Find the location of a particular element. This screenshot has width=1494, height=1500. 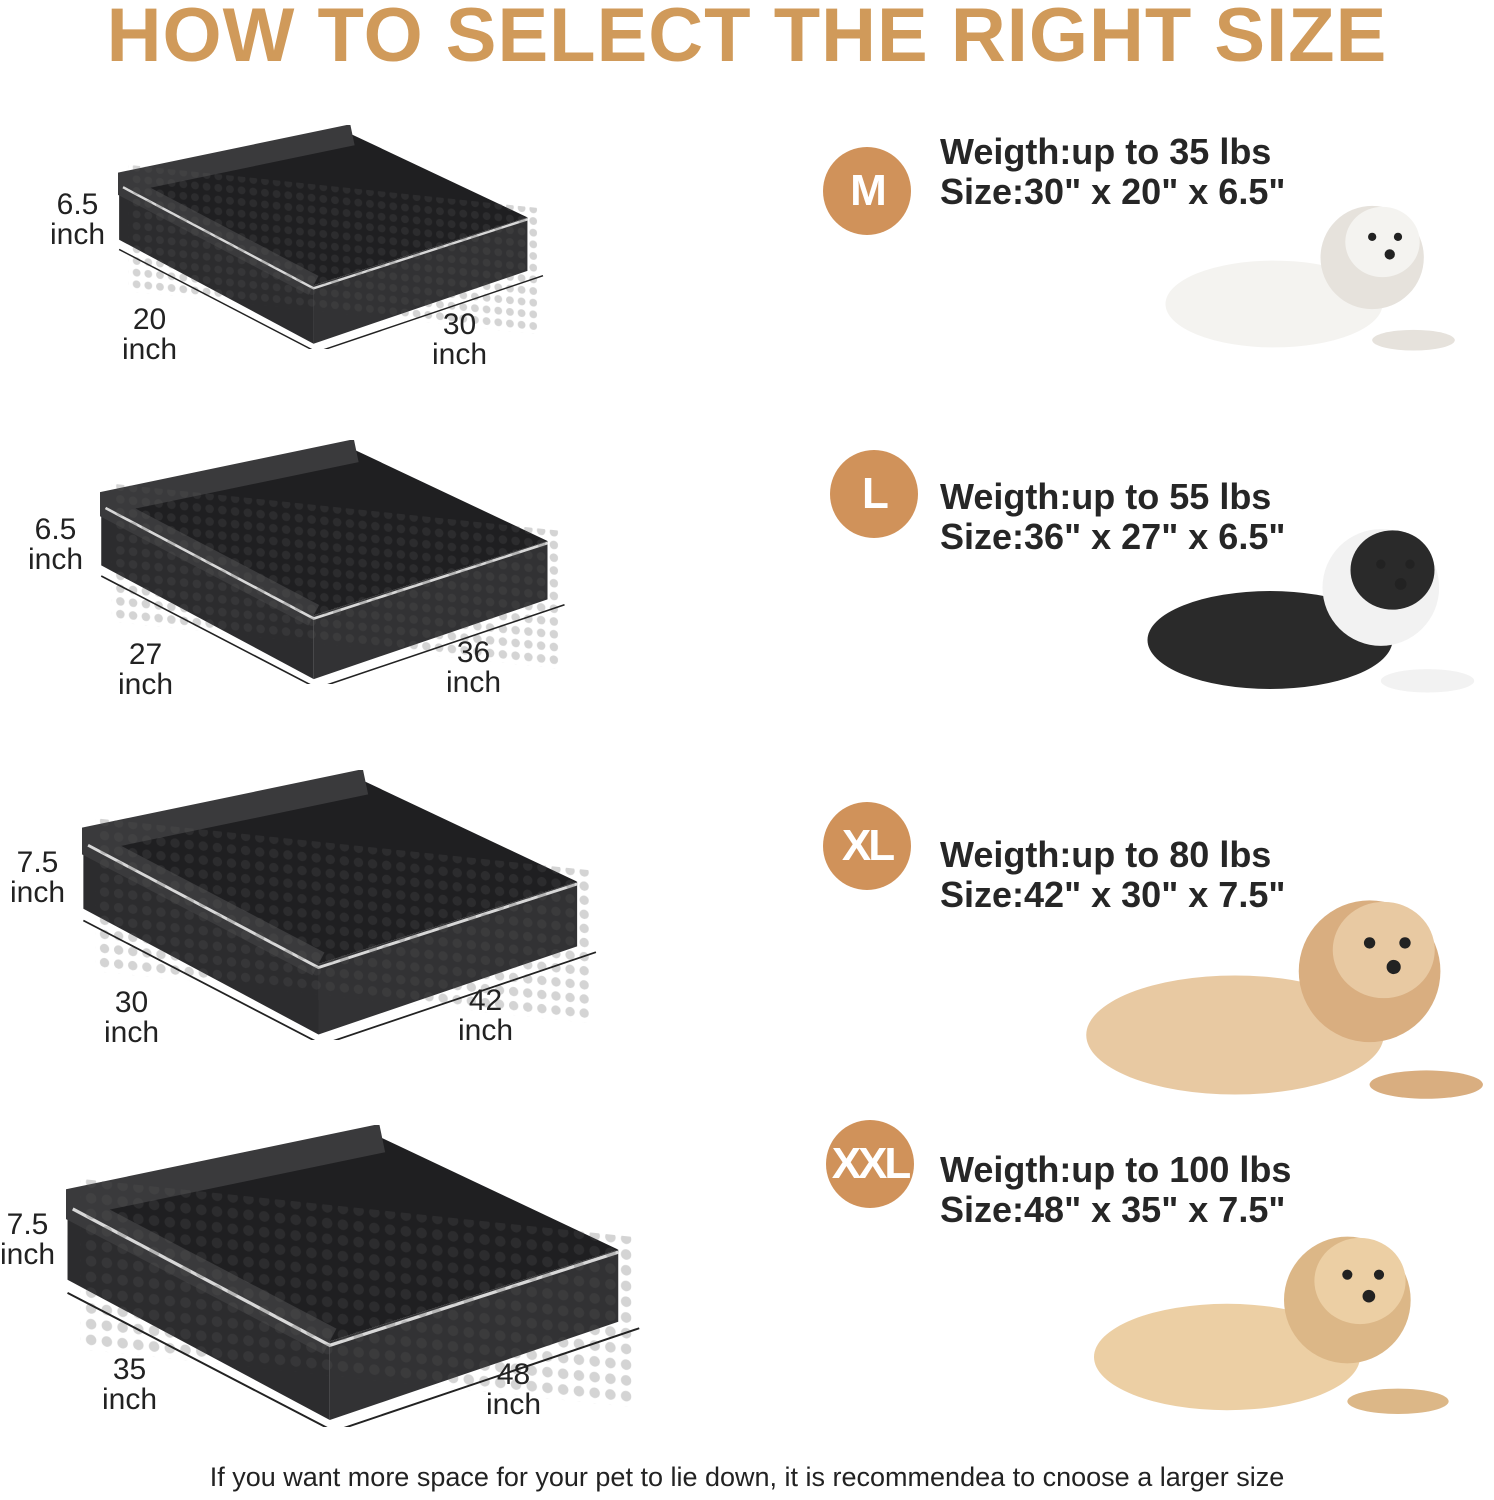

depth-label: 35 inch is located at coordinates (130, 1384).